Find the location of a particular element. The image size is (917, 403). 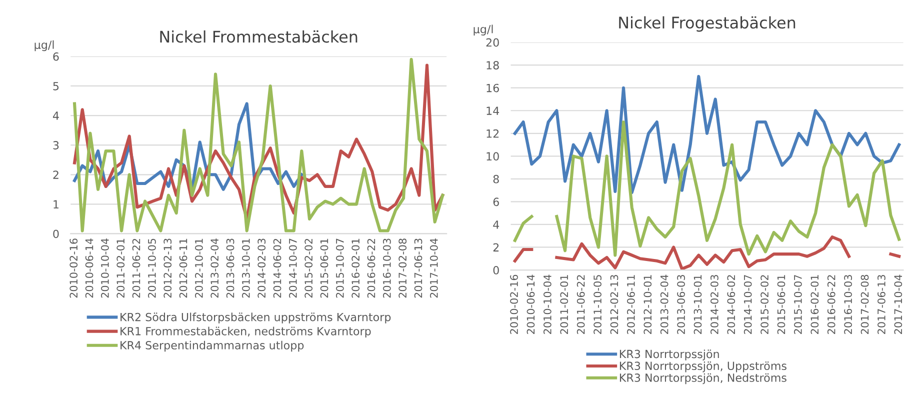

y-tick-label: 1 is located at coordinates (56, 204).